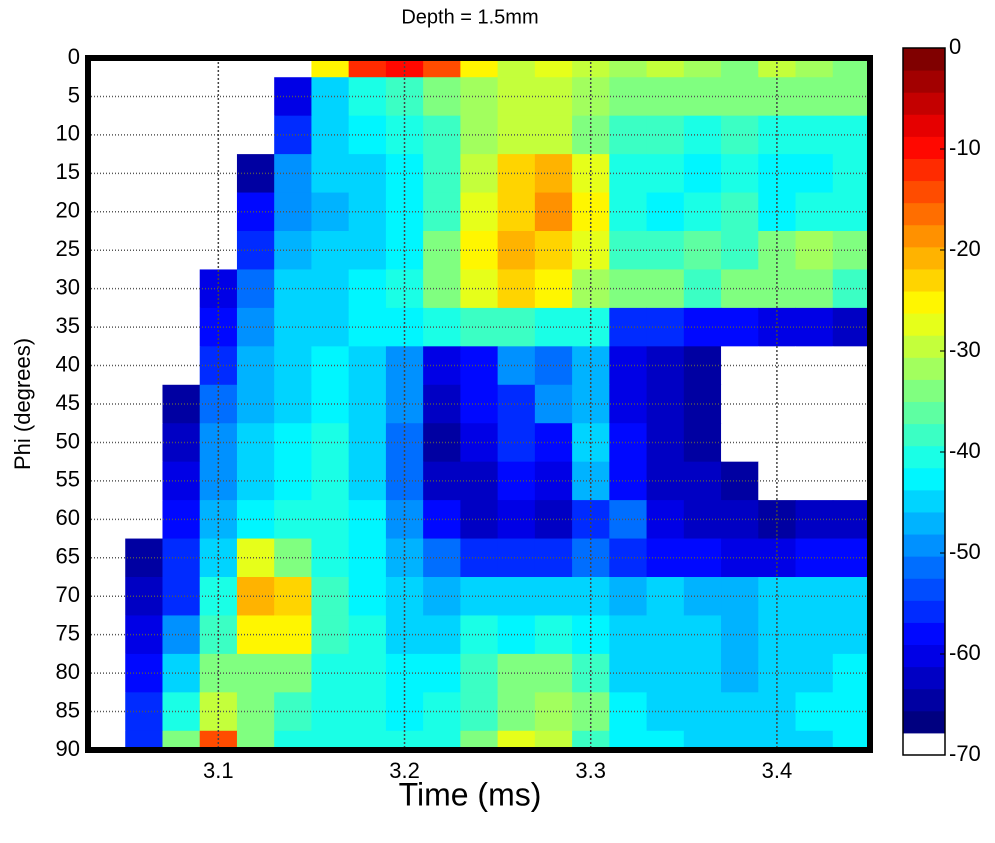 The height and width of the screenshot is (843, 995). I want to click on x-tick-label: 3.1, so click(218, 770).